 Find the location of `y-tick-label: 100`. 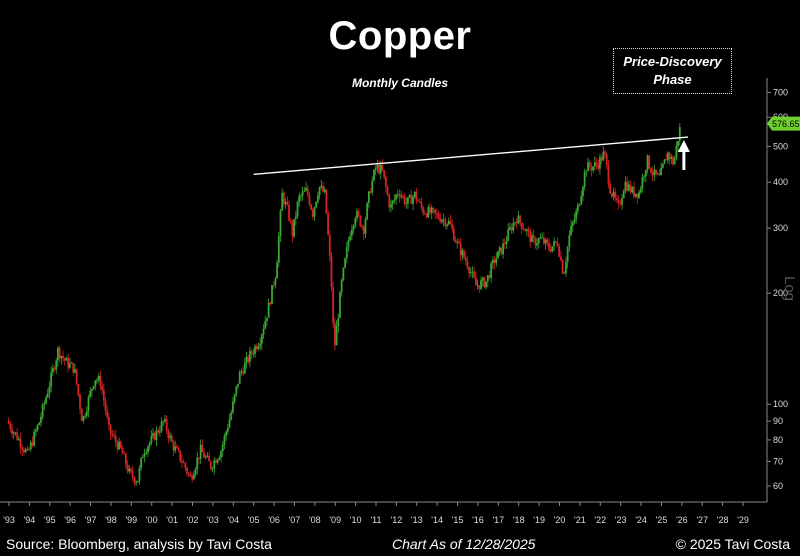

y-tick-label: 100 is located at coordinates (780, 404).